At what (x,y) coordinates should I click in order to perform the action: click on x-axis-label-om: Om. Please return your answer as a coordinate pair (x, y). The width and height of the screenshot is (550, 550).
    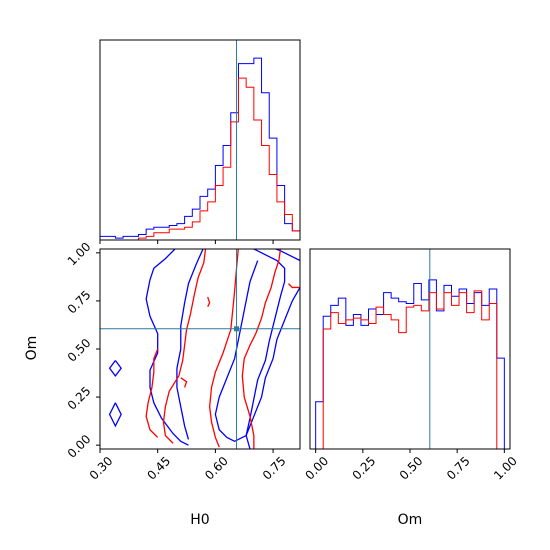
    Looking at the image, I should click on (410, 520).